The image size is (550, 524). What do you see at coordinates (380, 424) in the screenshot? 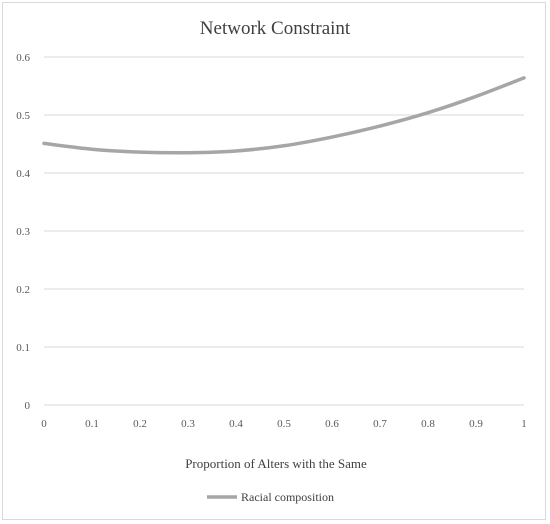
I see `x-tick-label: 0.7` at bounding box center [380, 424].